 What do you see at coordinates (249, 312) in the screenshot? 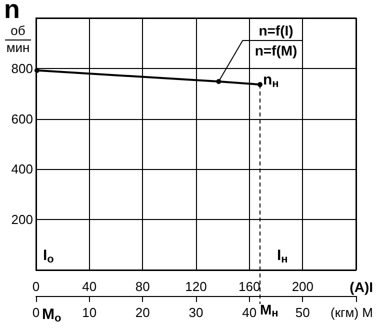
I see `x2-tick-label: 40` at bounding box center [249, 312].